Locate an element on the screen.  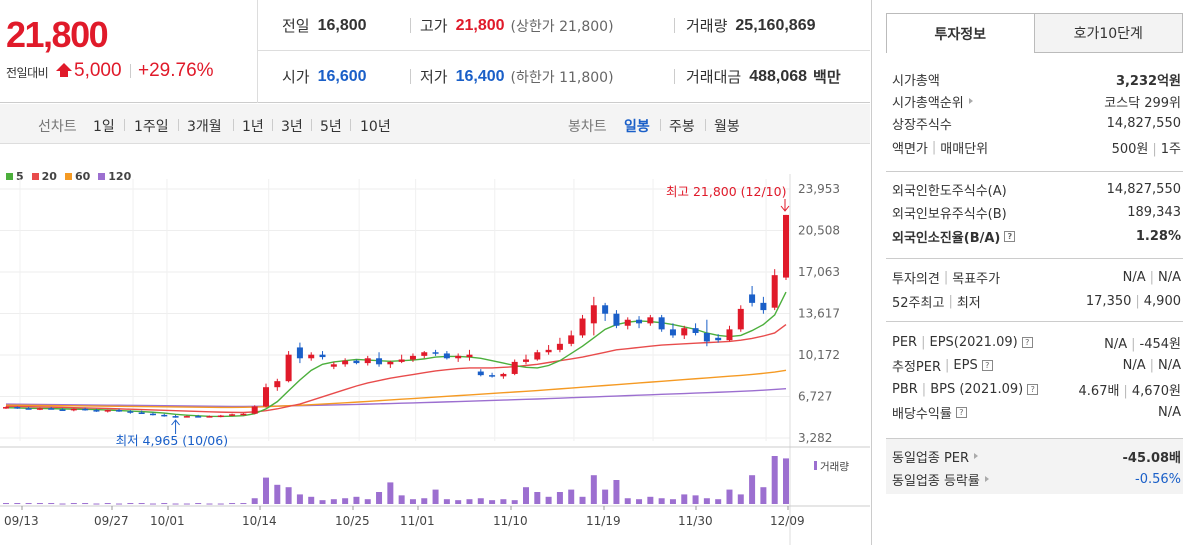
info-key: 외국인한도주식수(A) is located at coordinates (949, 189).